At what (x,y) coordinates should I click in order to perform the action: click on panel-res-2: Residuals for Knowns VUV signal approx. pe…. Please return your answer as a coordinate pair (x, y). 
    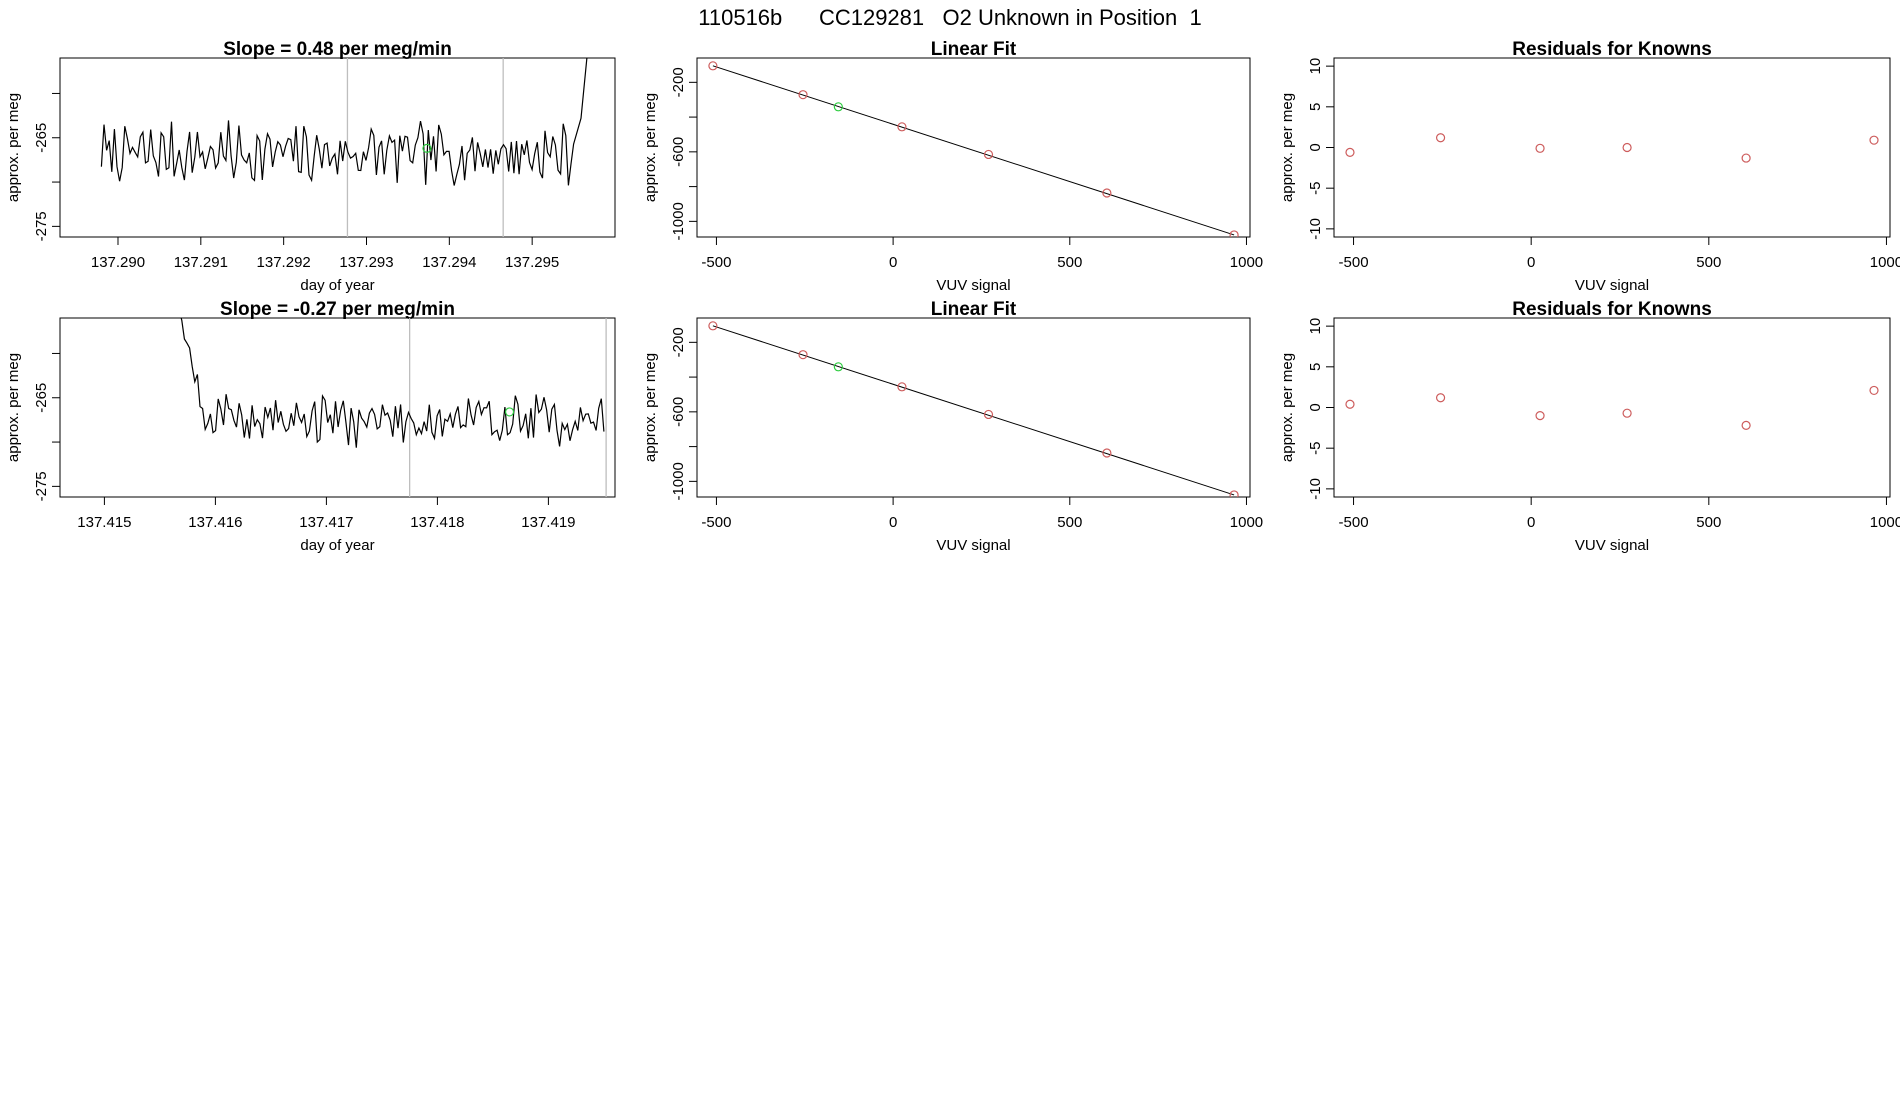
    Looking at the image, I should click on (1589, 426).